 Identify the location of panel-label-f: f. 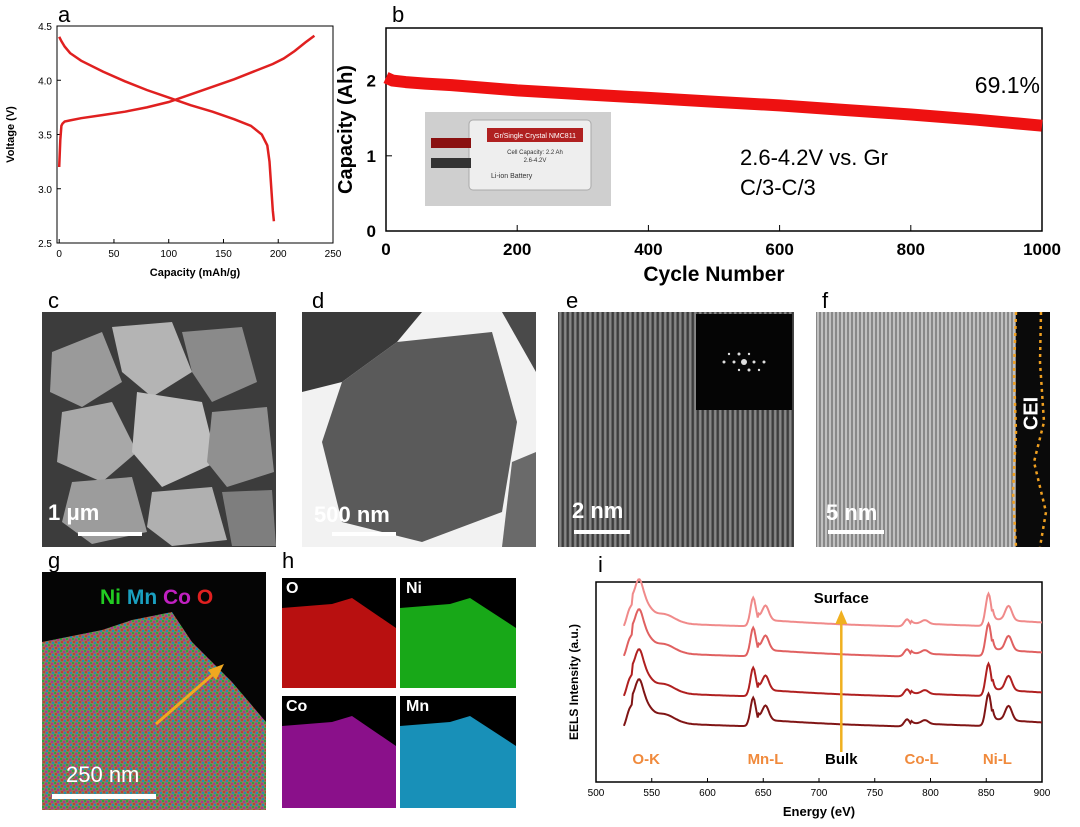
(825, 300).